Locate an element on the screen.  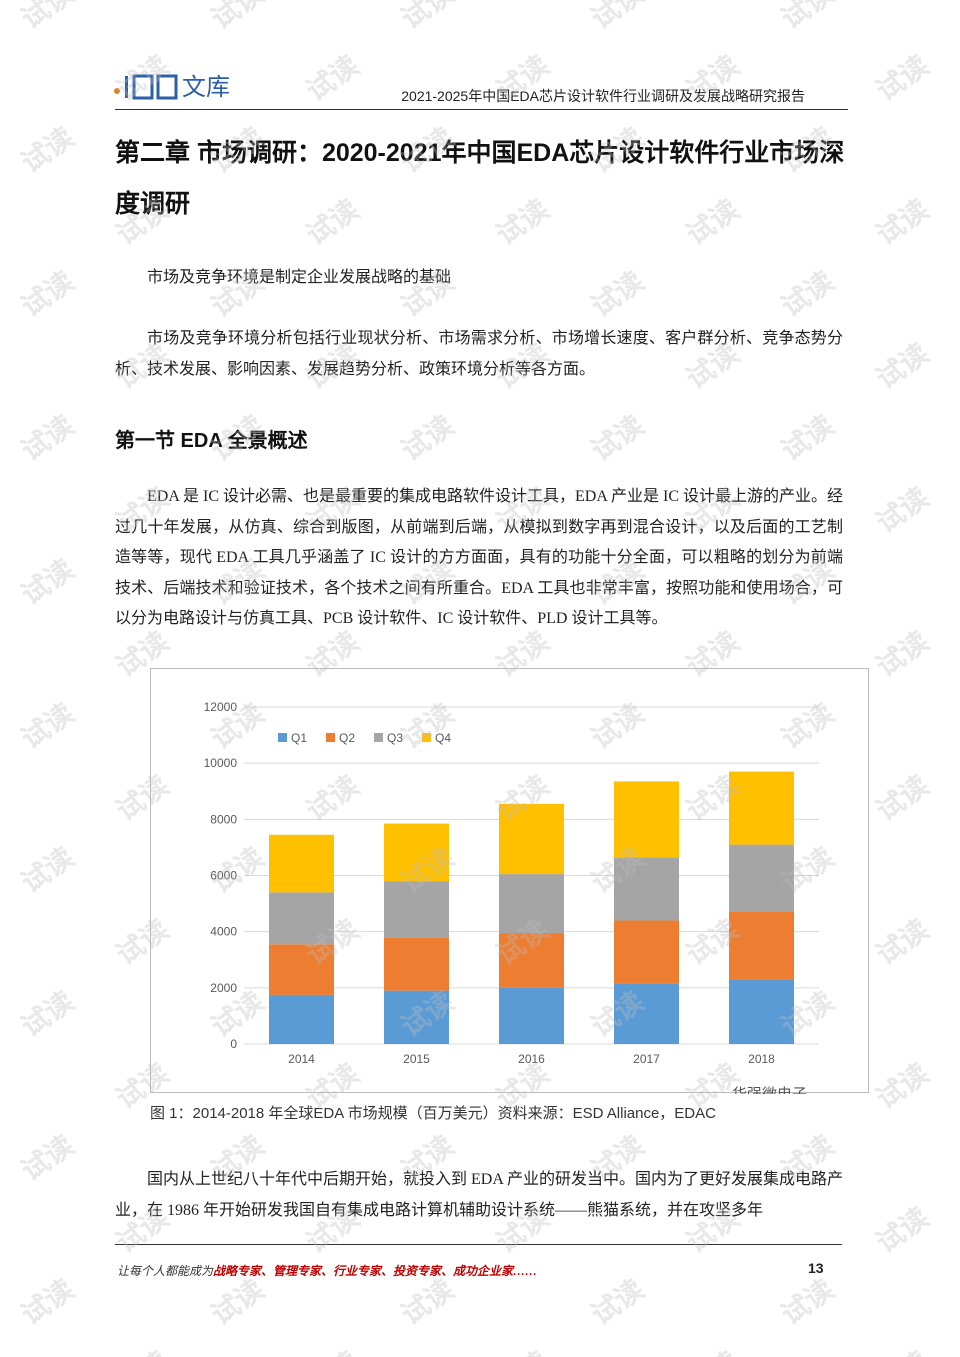
footer-rule is located at coordinates (478, 1244).